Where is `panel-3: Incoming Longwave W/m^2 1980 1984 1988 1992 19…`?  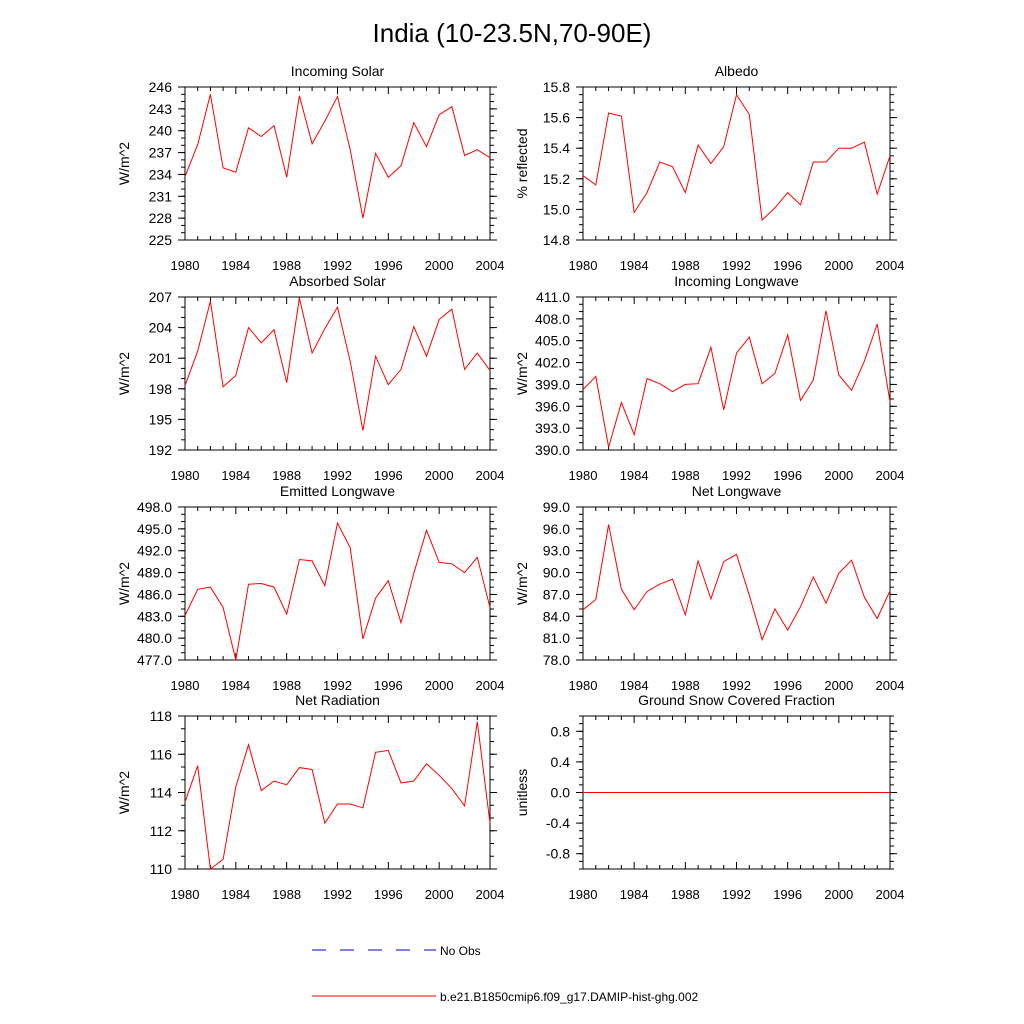
panel-3: Incoming Longwave W/m^2 1980 1984 1988 1992 19… is located at coordinates (709, 378).